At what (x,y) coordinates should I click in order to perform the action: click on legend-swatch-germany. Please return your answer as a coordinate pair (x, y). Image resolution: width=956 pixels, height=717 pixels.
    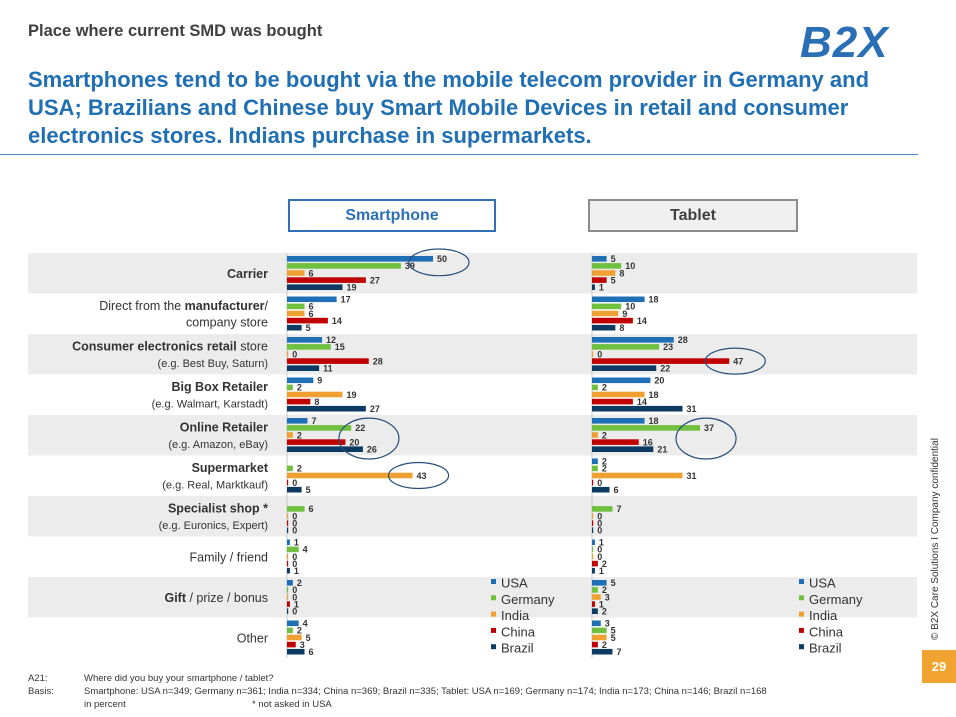
    Looking at the image, I should click on (493, 598).